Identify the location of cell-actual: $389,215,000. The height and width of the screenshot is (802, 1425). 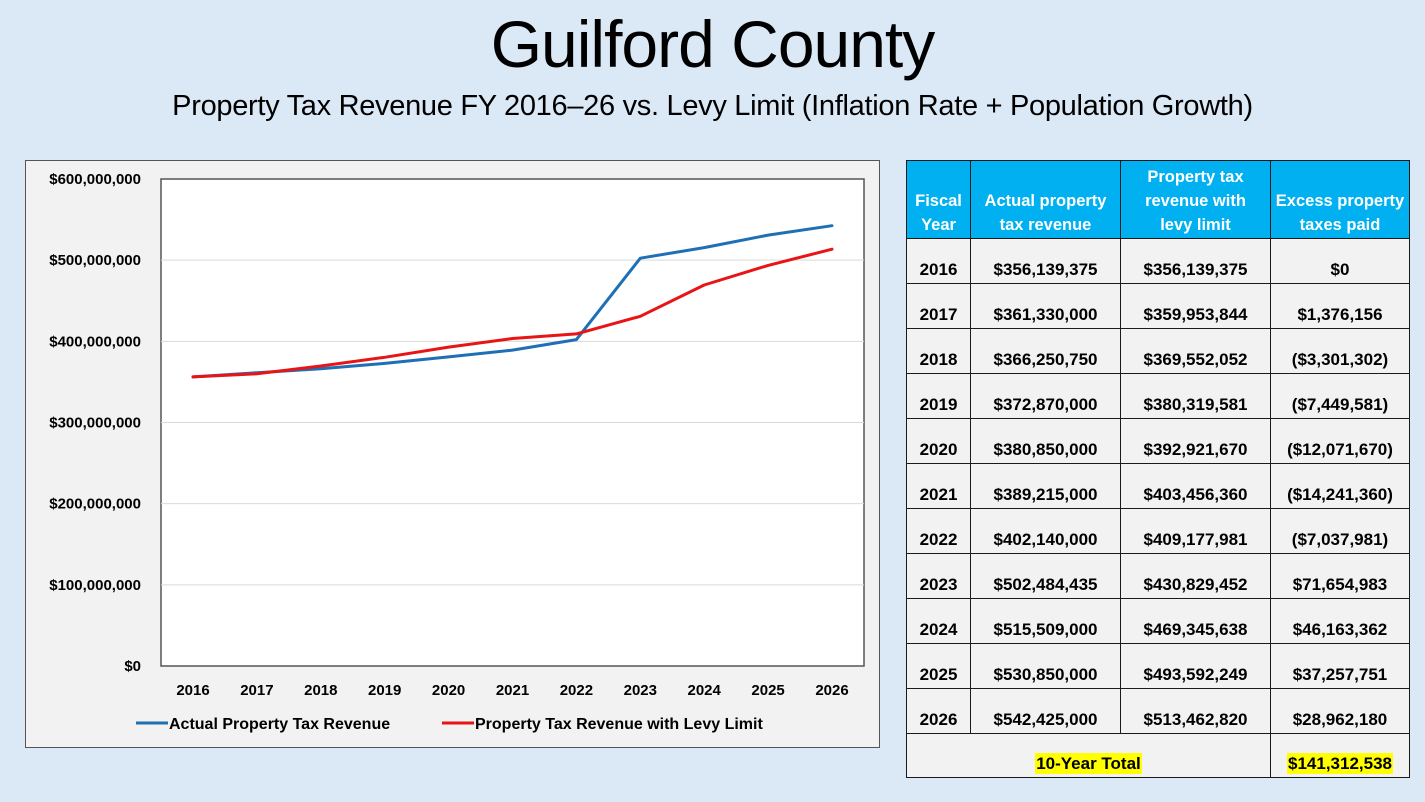
(1045, 486).